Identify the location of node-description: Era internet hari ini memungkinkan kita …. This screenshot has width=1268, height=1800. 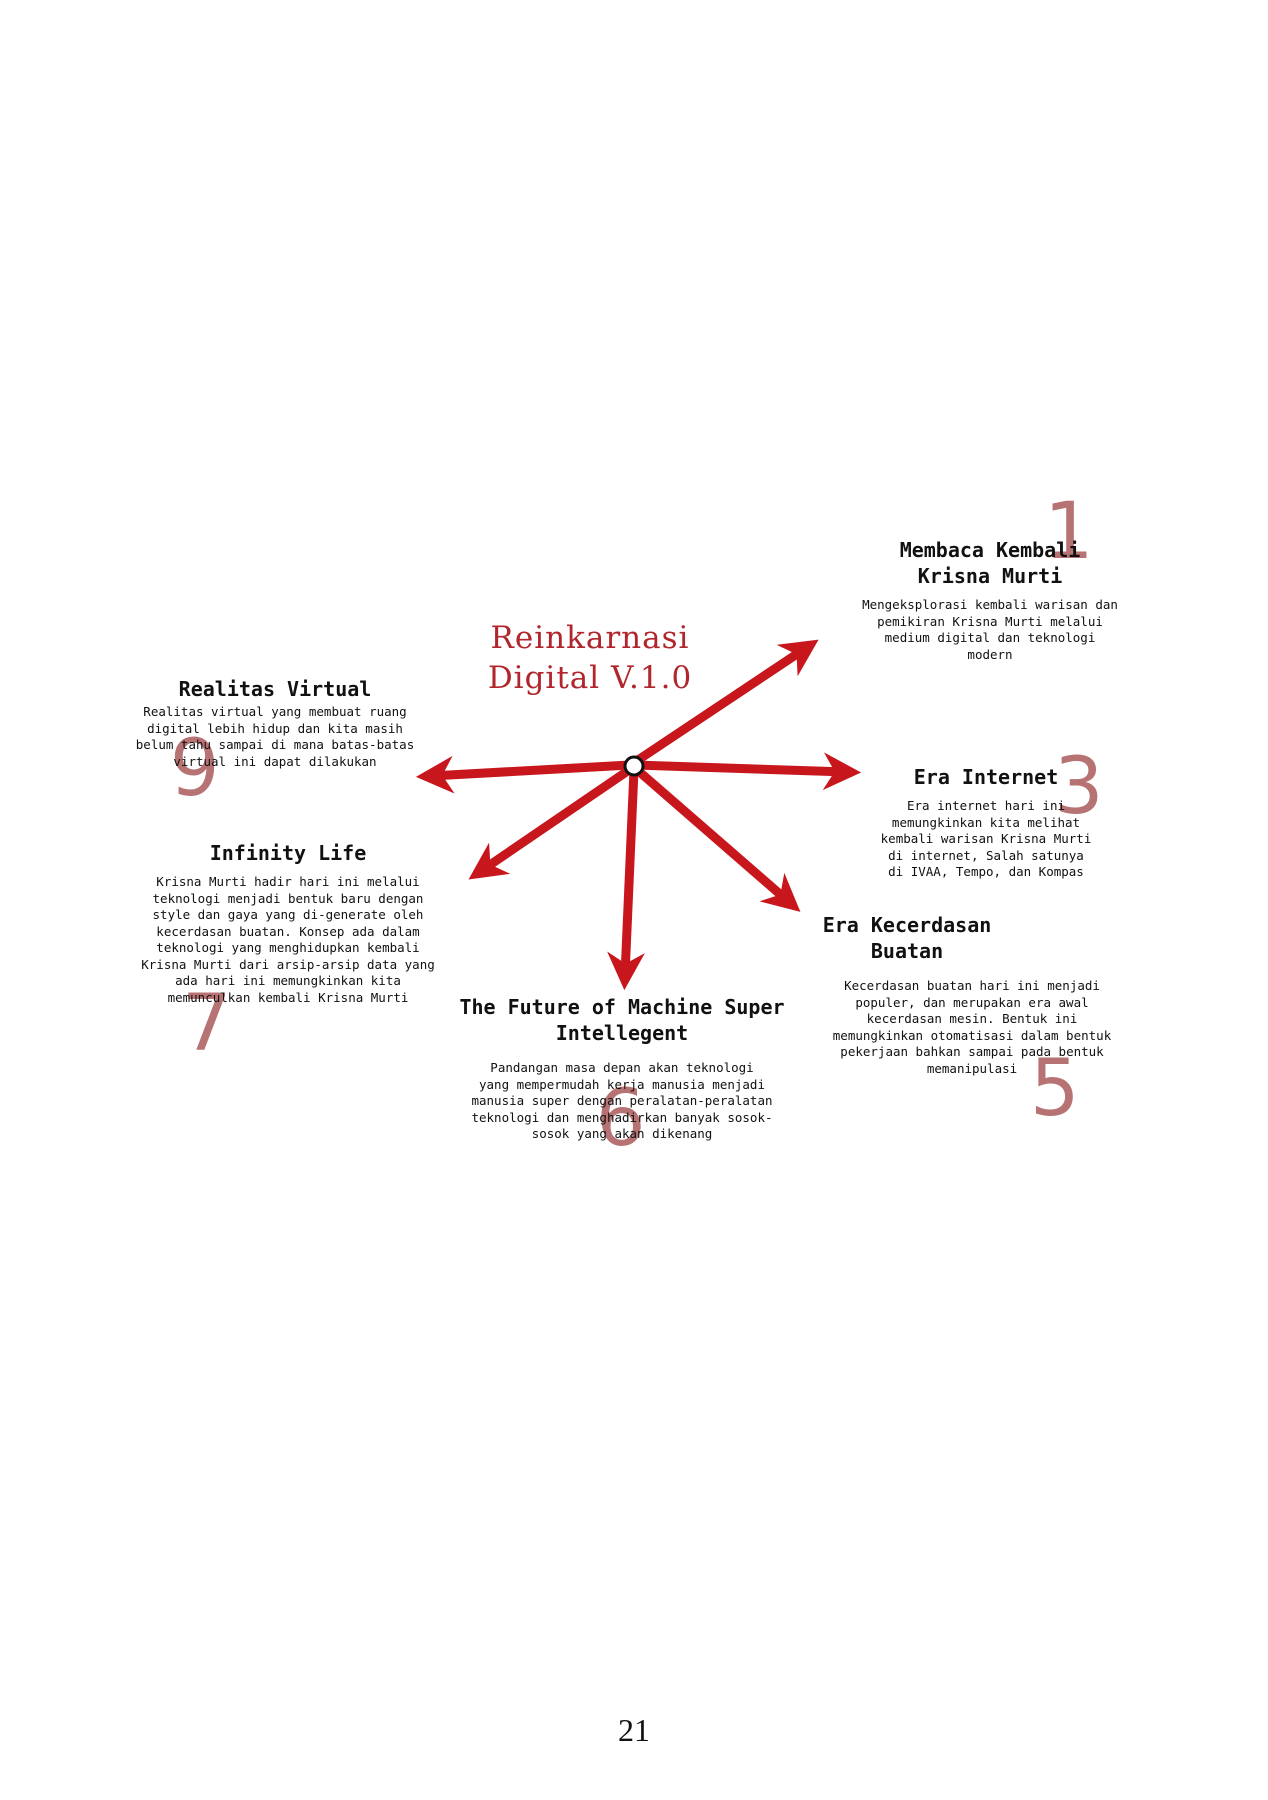
(986, 838).